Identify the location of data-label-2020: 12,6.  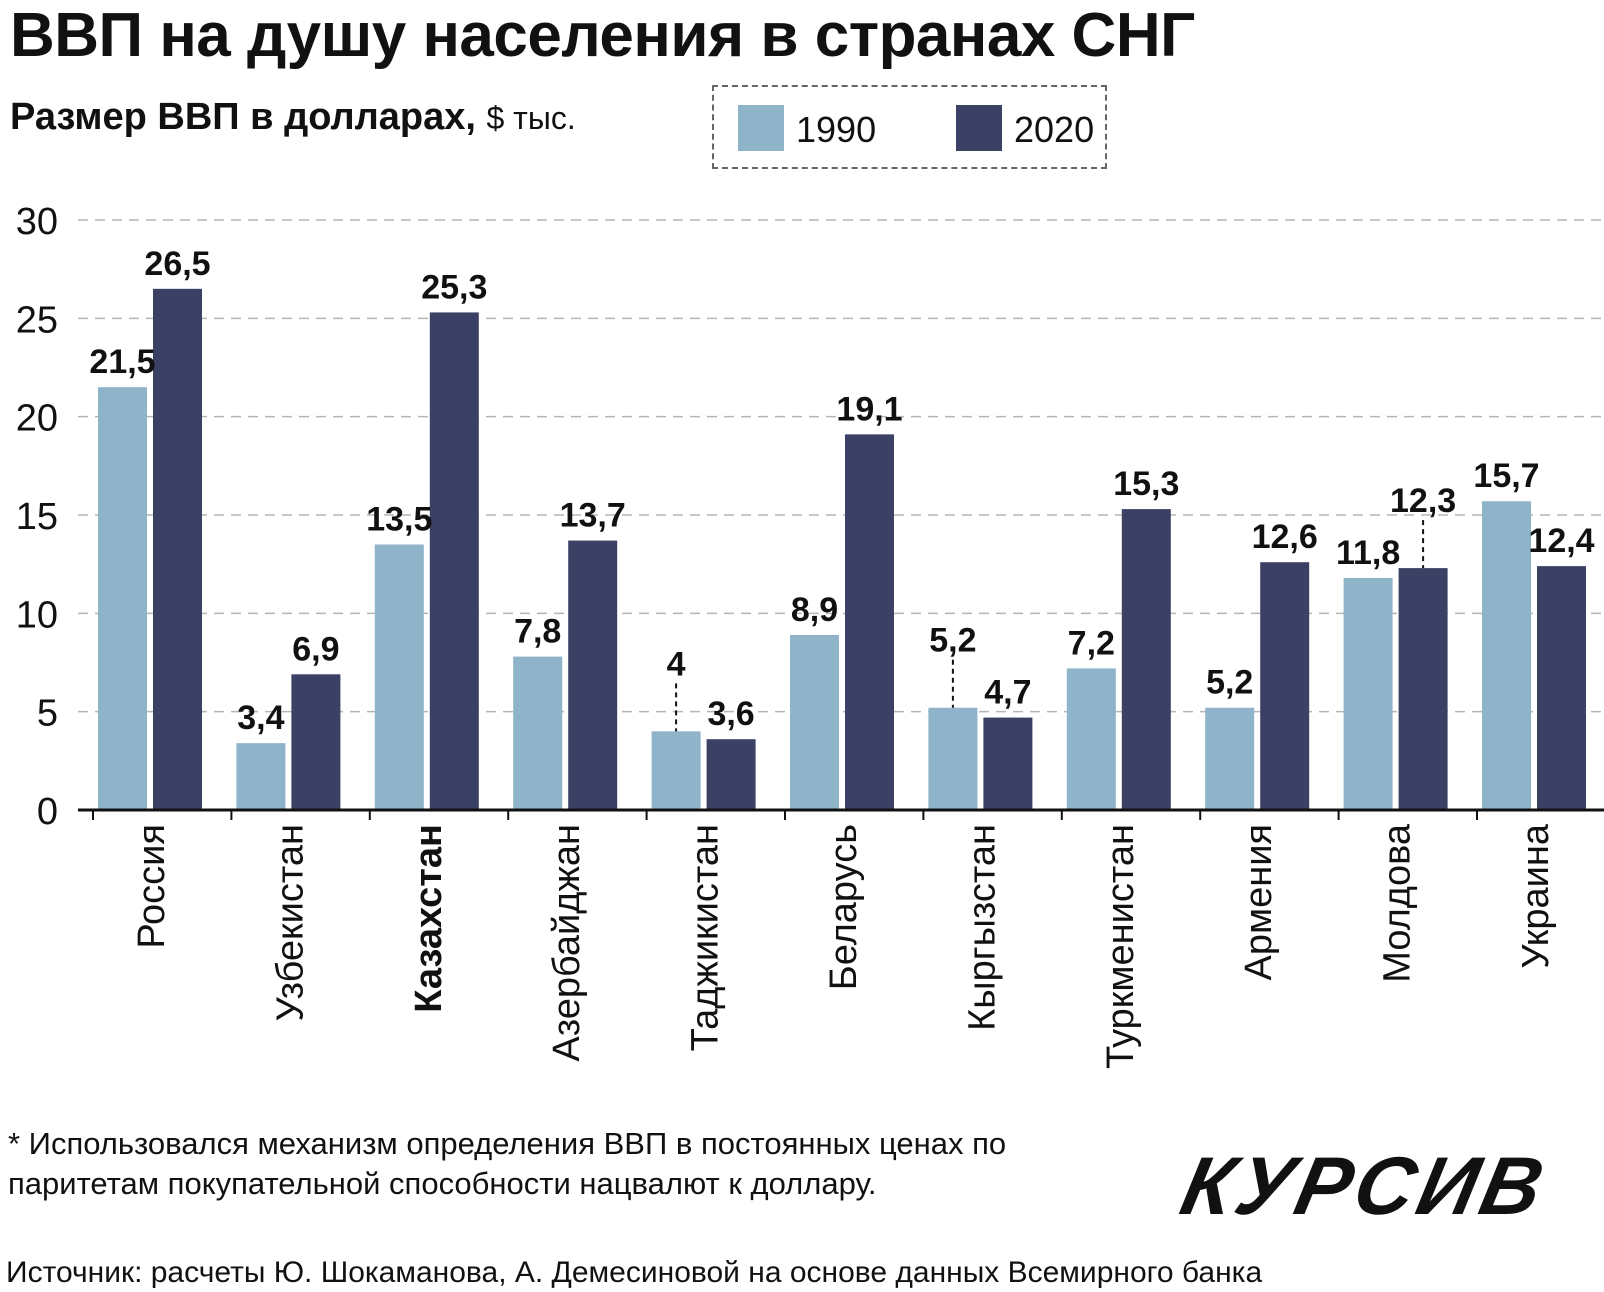
(1285, 537).